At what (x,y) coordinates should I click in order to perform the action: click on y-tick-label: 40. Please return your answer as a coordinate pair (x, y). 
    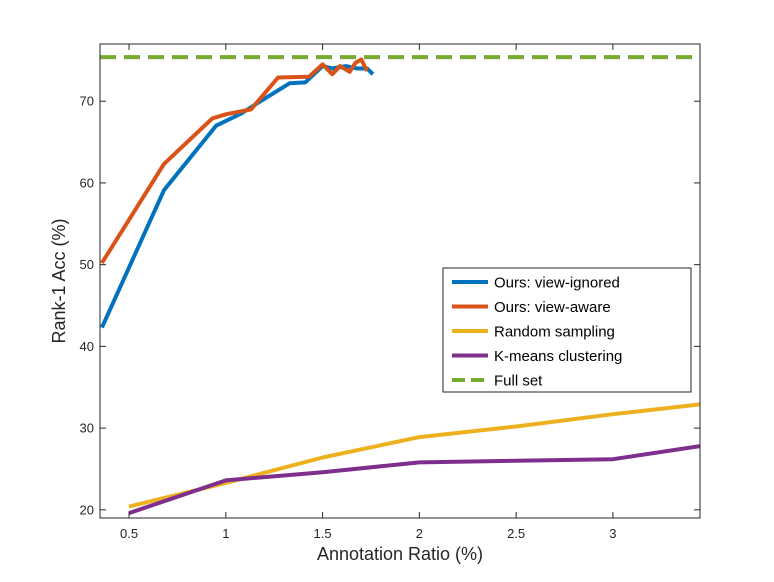
    Looking at the image, I should click on (87, 346).